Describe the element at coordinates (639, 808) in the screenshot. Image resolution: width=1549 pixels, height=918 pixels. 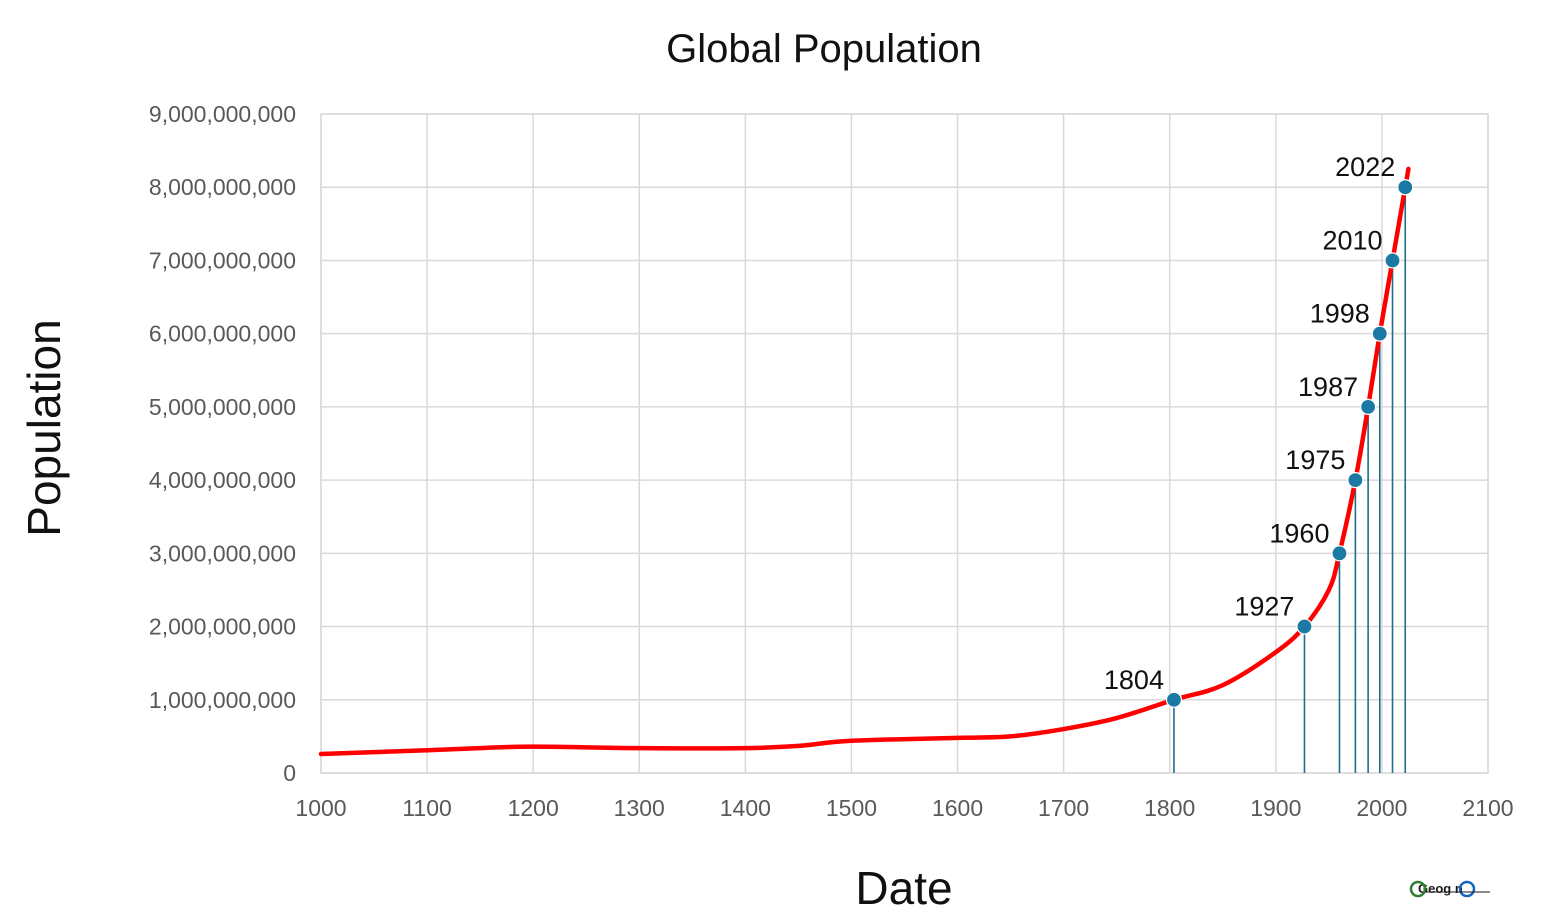
I see `x-tick-label: 1300` at that location.